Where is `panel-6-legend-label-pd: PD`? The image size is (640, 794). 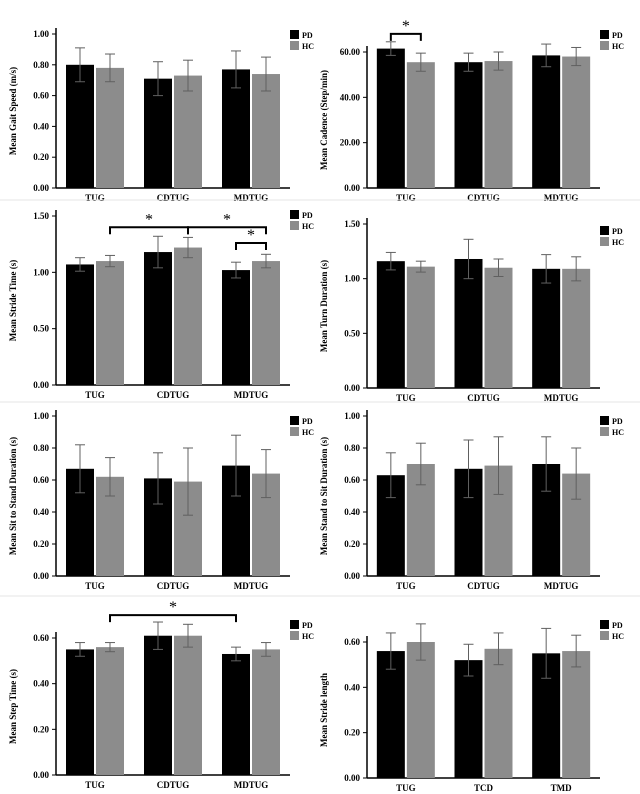
panel-6-legend-label-pd: PD is located at coordinates (617, 421).